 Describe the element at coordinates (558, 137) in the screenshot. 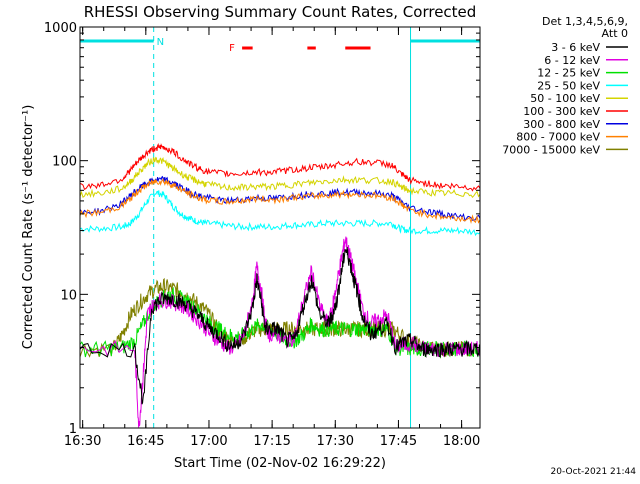

I see `legend-label-8: 800 - 7000 keV` at that location.